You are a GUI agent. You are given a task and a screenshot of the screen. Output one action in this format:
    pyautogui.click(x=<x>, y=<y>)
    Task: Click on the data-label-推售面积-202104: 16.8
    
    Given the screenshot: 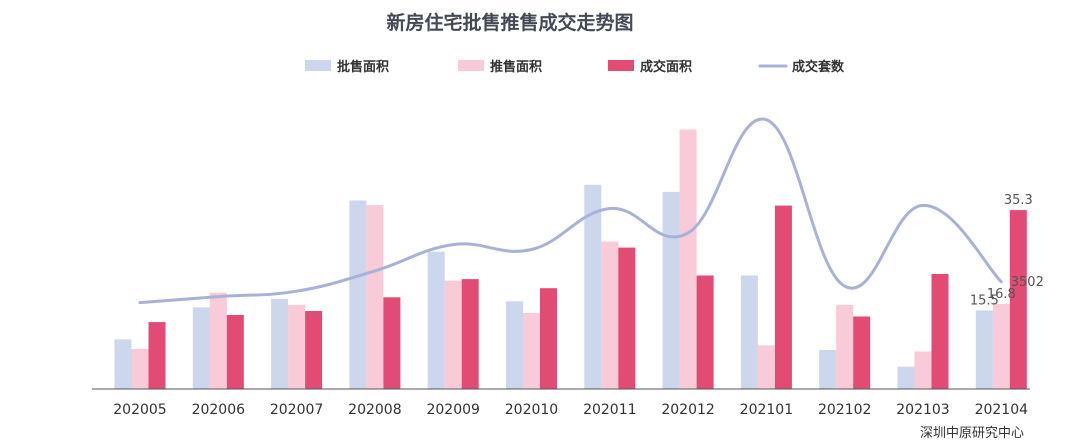 What is the action you would take?
    pyautogui.click(x=1001, y=294)
    